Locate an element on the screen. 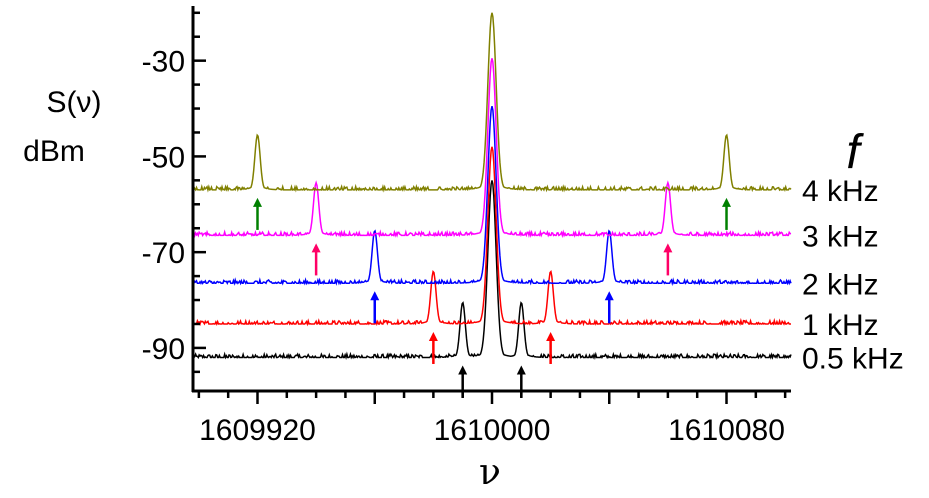 This screenshot has width=929, height=498. x-tick-label: 1610000 is located at coordinates (492, 430).